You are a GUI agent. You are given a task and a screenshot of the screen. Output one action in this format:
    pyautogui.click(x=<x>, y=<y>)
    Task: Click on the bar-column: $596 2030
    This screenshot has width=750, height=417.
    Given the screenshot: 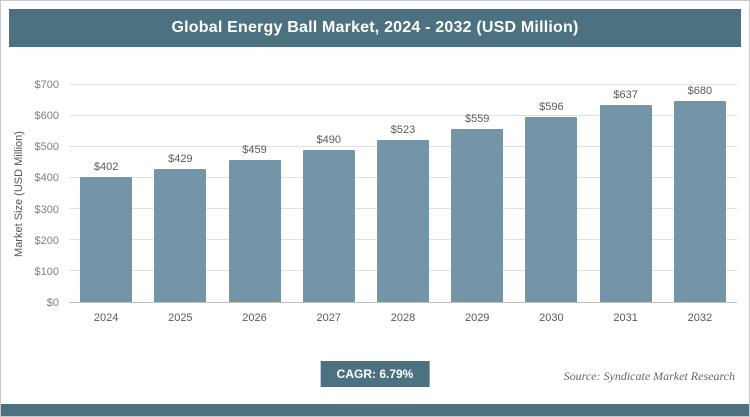 What is the action you would take?
    pyautogui.click(x=551, y=204)
    